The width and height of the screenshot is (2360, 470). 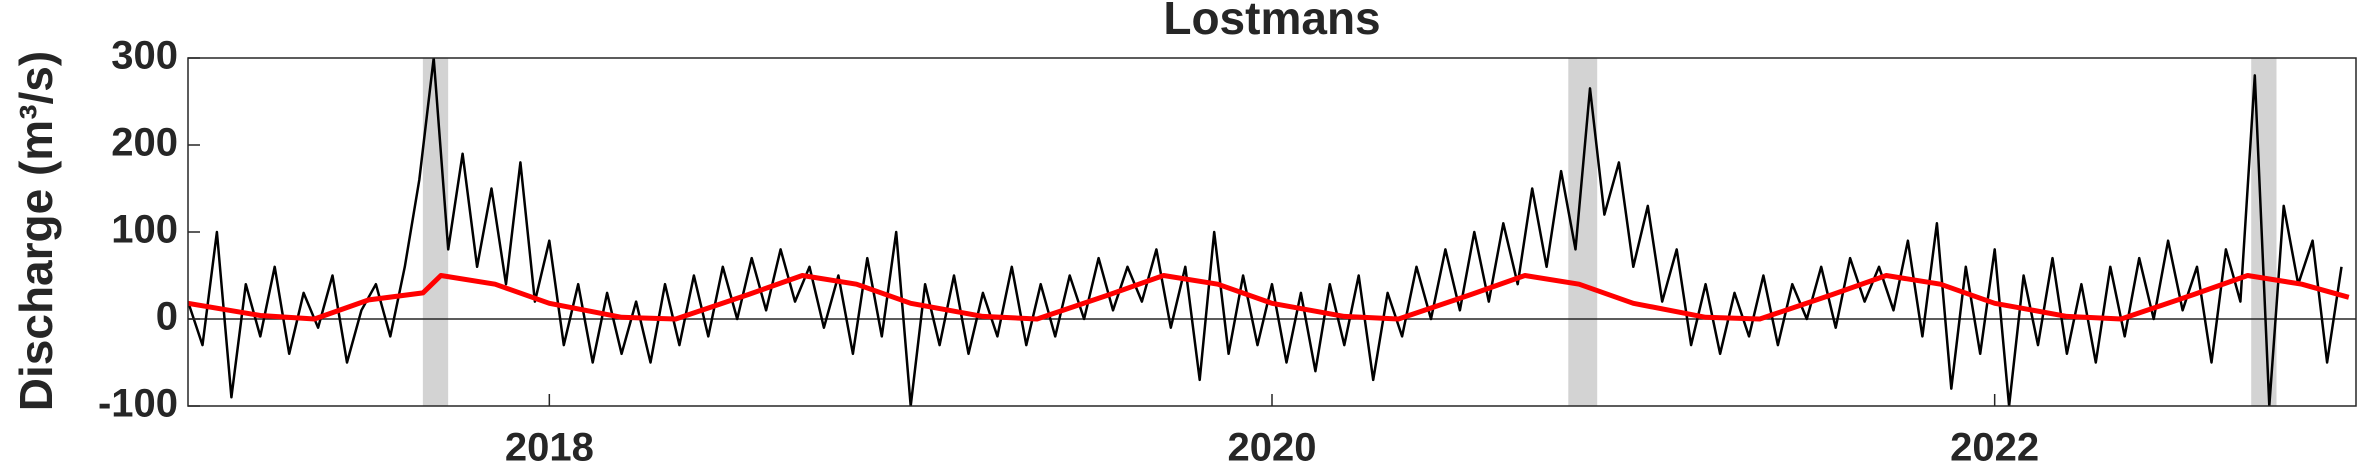 What do you see at coordinates (144, 230) in the screenshot?
I see `y-tick-label: 100` at bounding box center [144, 230].